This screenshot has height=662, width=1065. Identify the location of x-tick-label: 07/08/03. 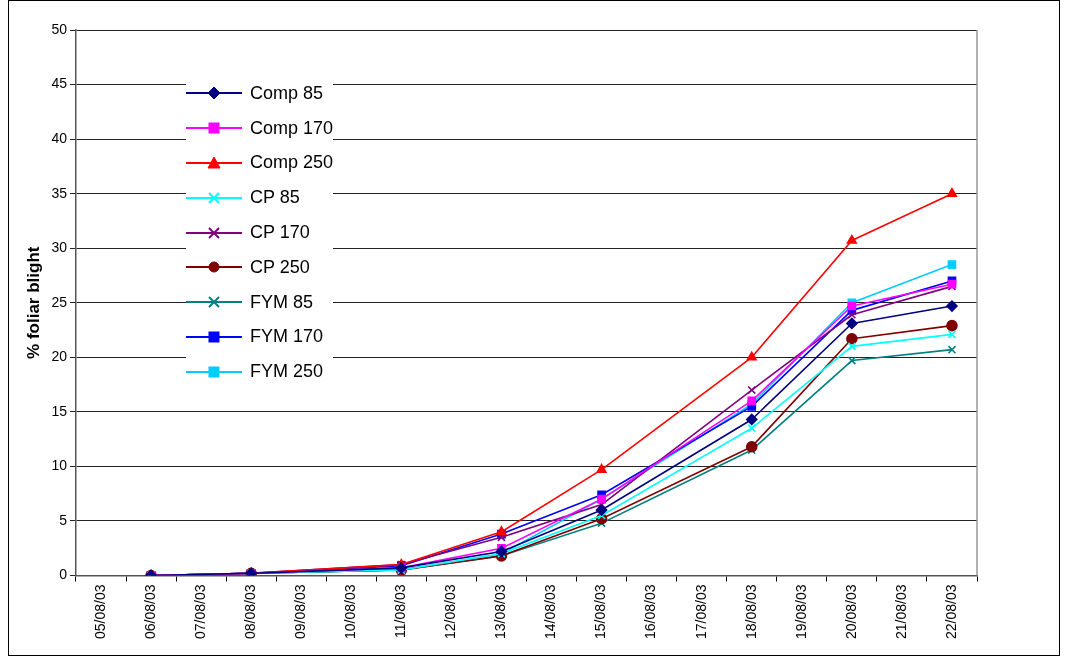
(199, 611).